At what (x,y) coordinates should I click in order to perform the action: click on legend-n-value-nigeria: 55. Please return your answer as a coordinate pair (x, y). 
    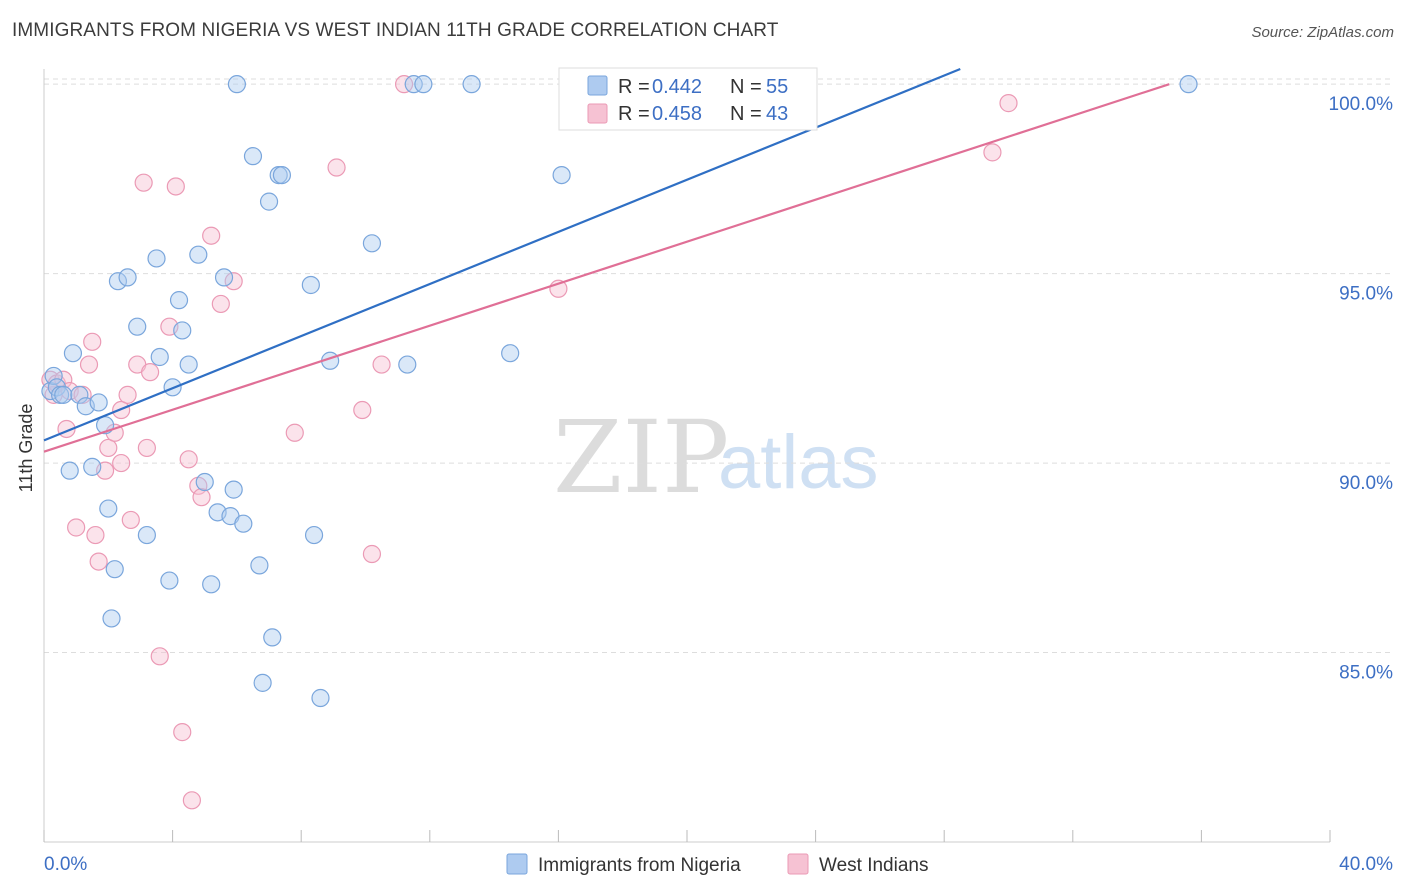
    Looking at the image, I should click on (777, 87).